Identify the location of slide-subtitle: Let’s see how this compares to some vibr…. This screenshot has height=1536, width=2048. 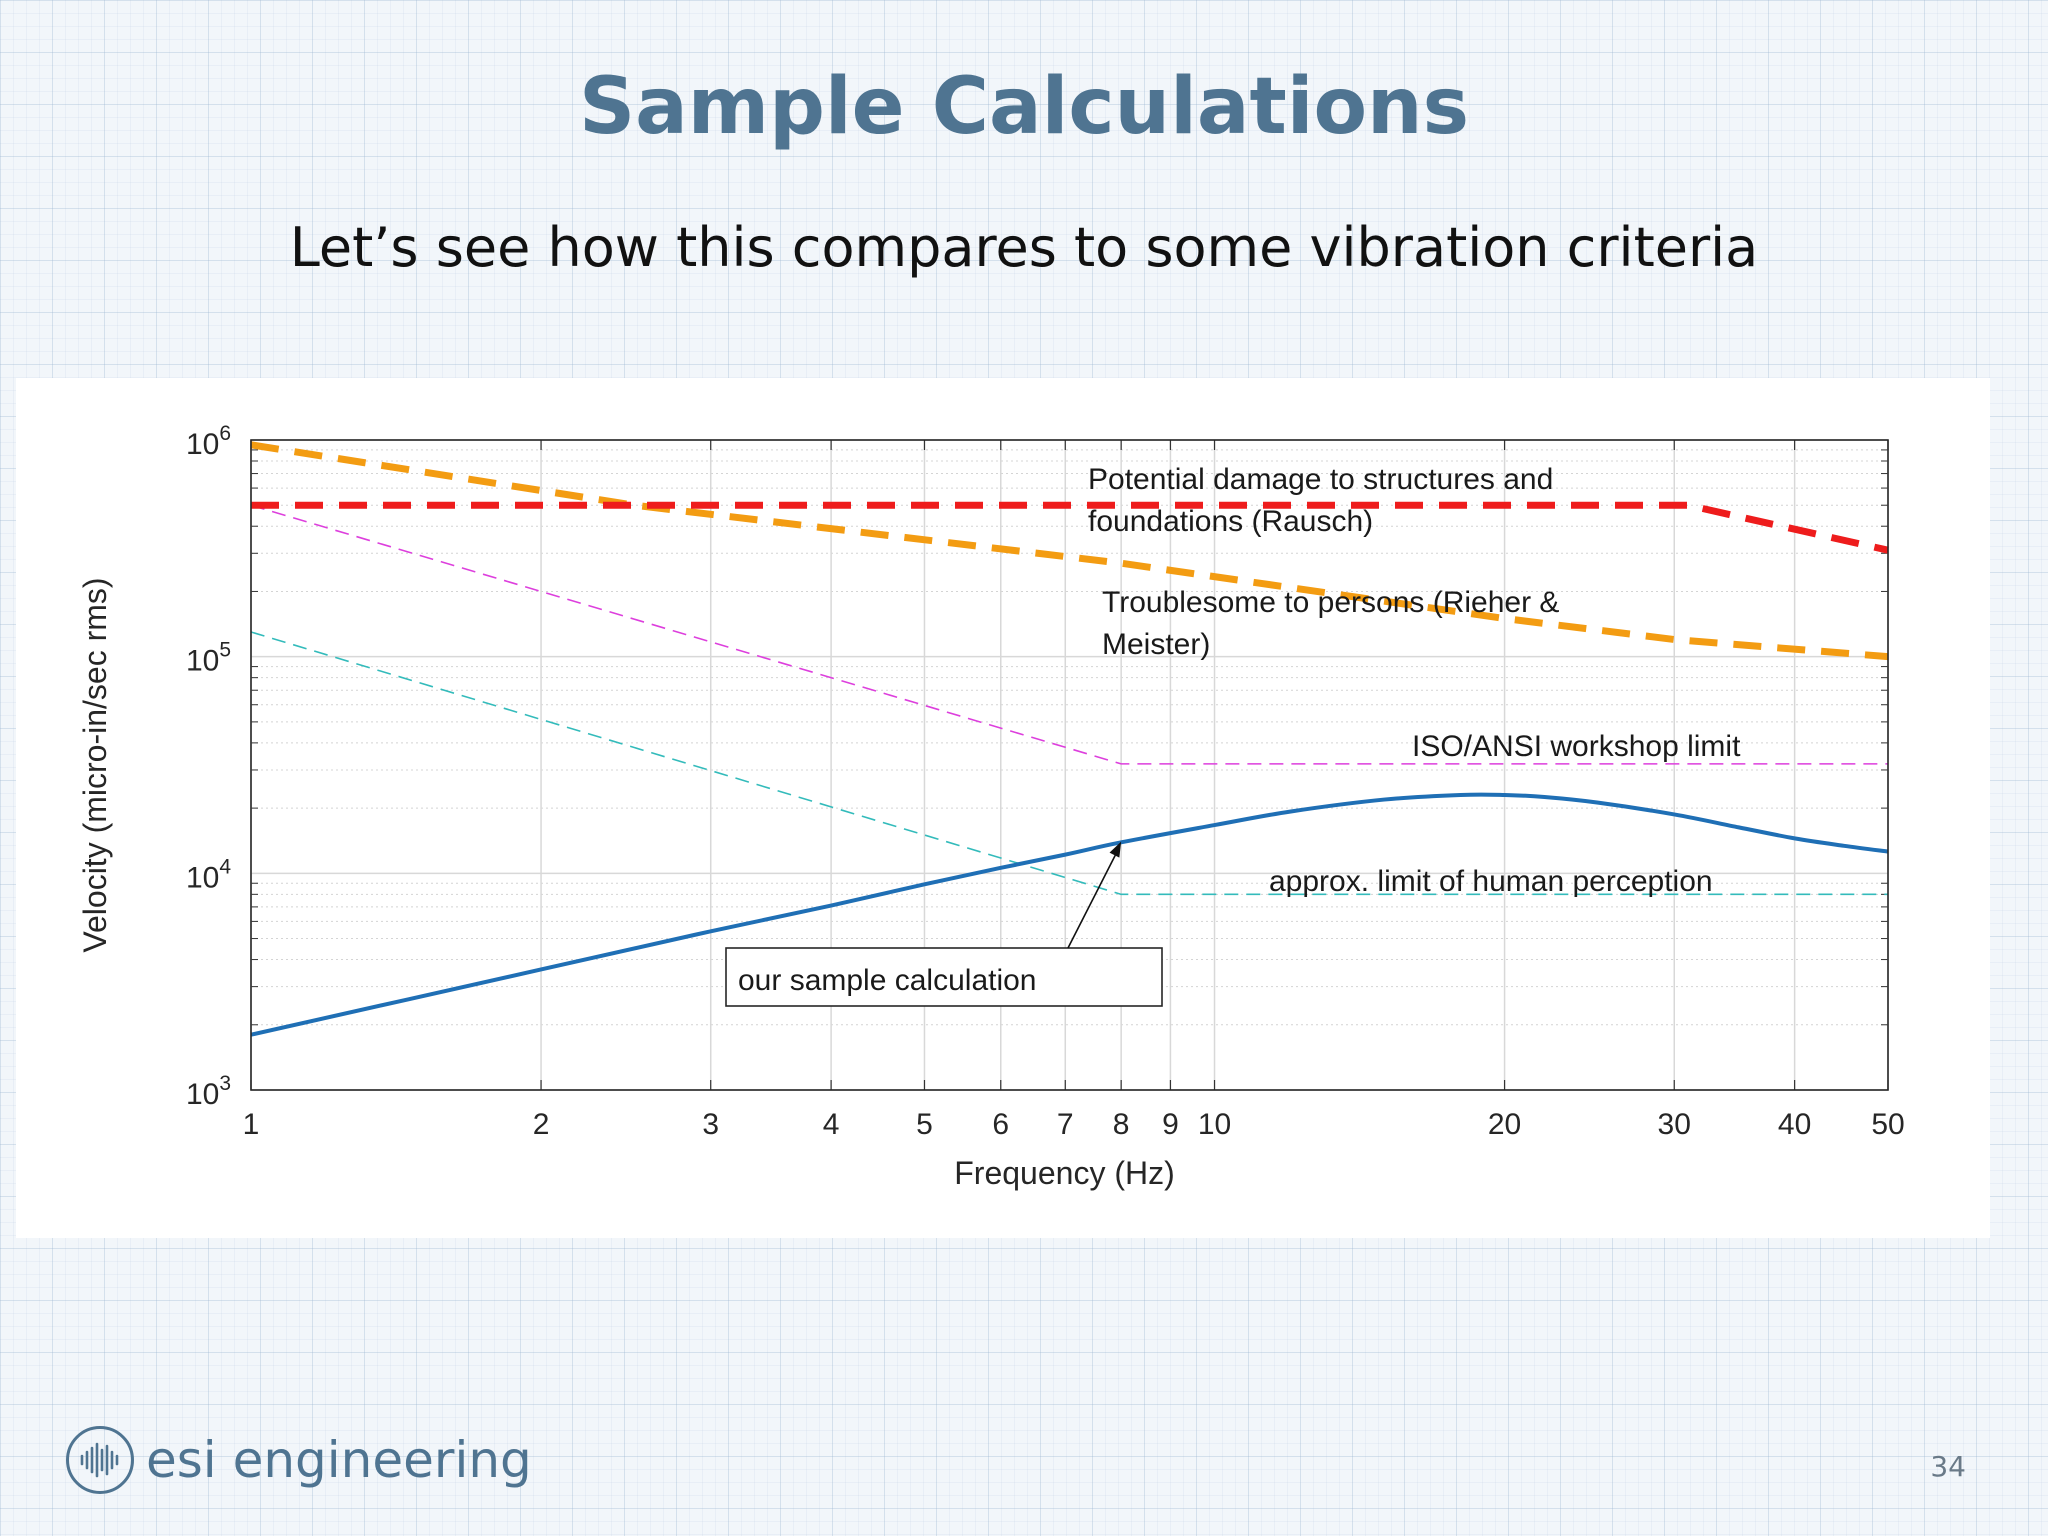
(1024, 247).